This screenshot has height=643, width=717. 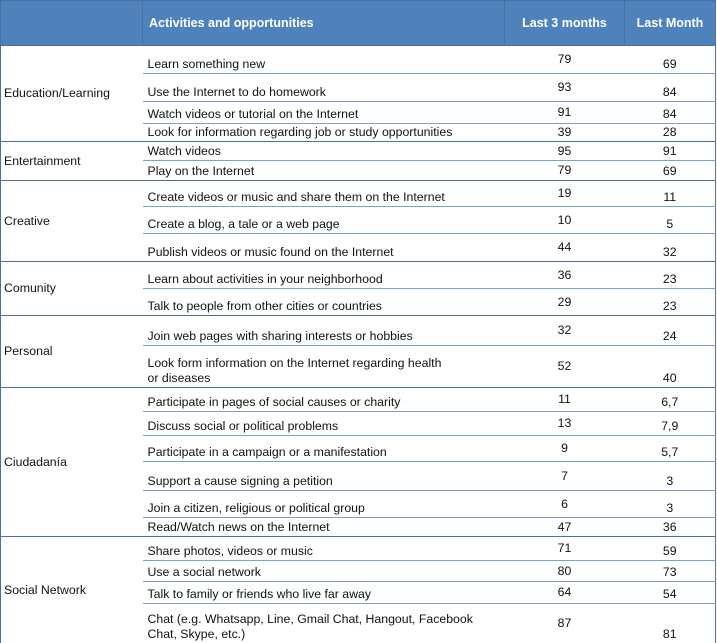 I want to click on table-row: Use a social network 80 73, so click(x=358, y=571).